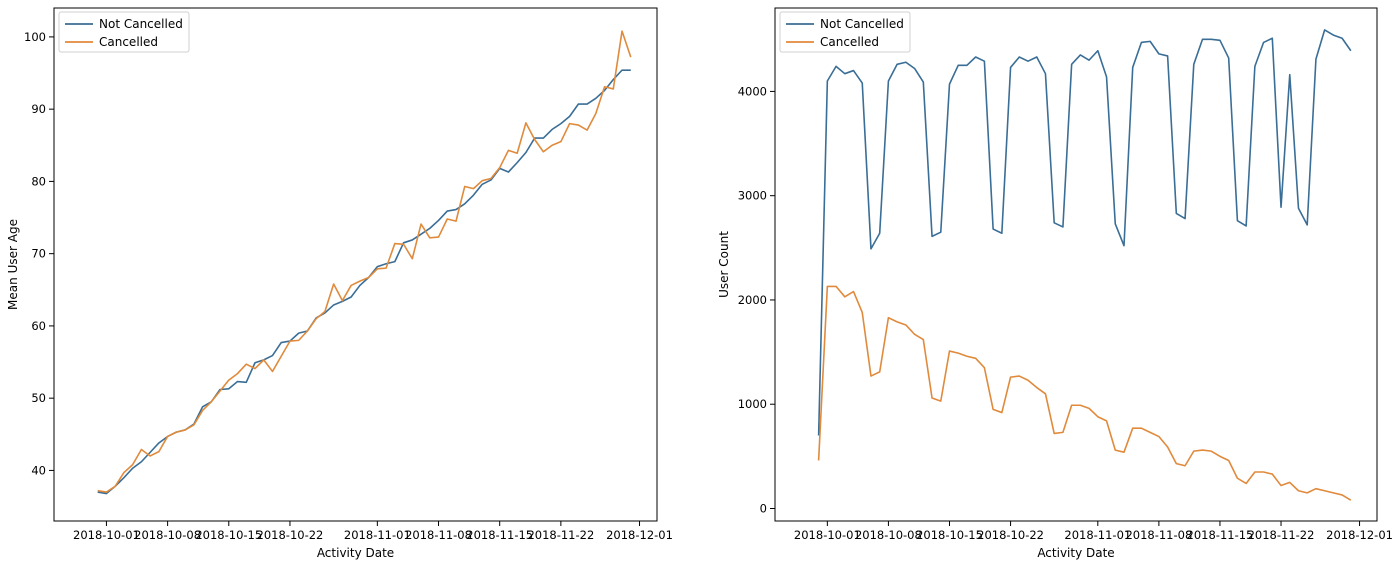  Describe the element at coordinates (38, 398) in the screenshot. I see `y-tick-label: 50` at that location.